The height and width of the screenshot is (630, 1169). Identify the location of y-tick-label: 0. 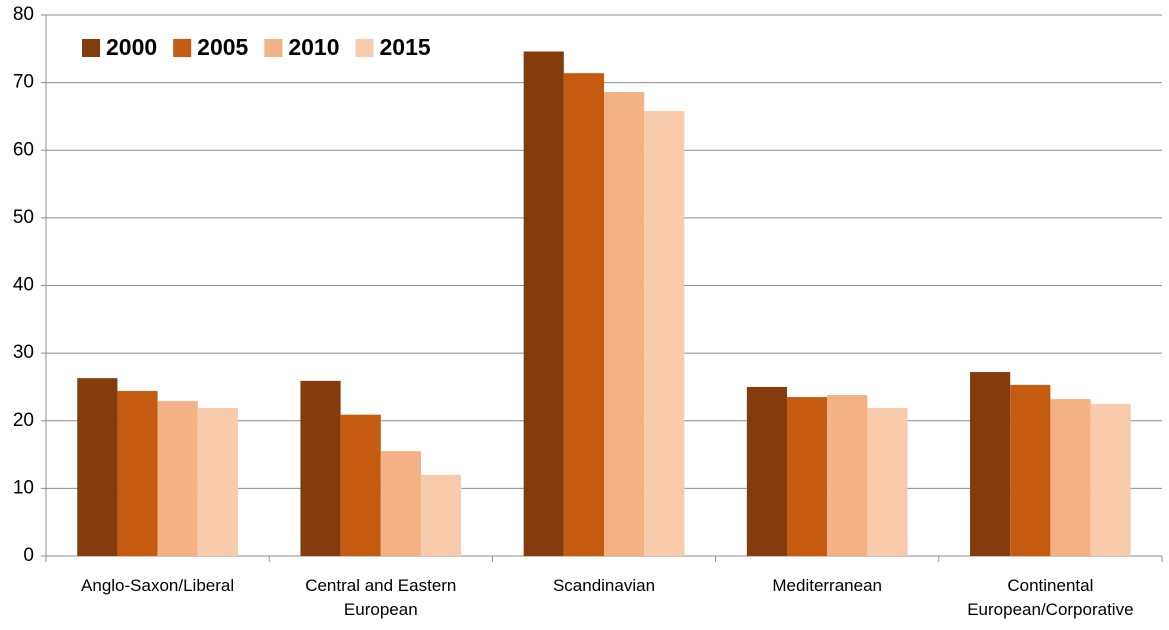
(28, 555).